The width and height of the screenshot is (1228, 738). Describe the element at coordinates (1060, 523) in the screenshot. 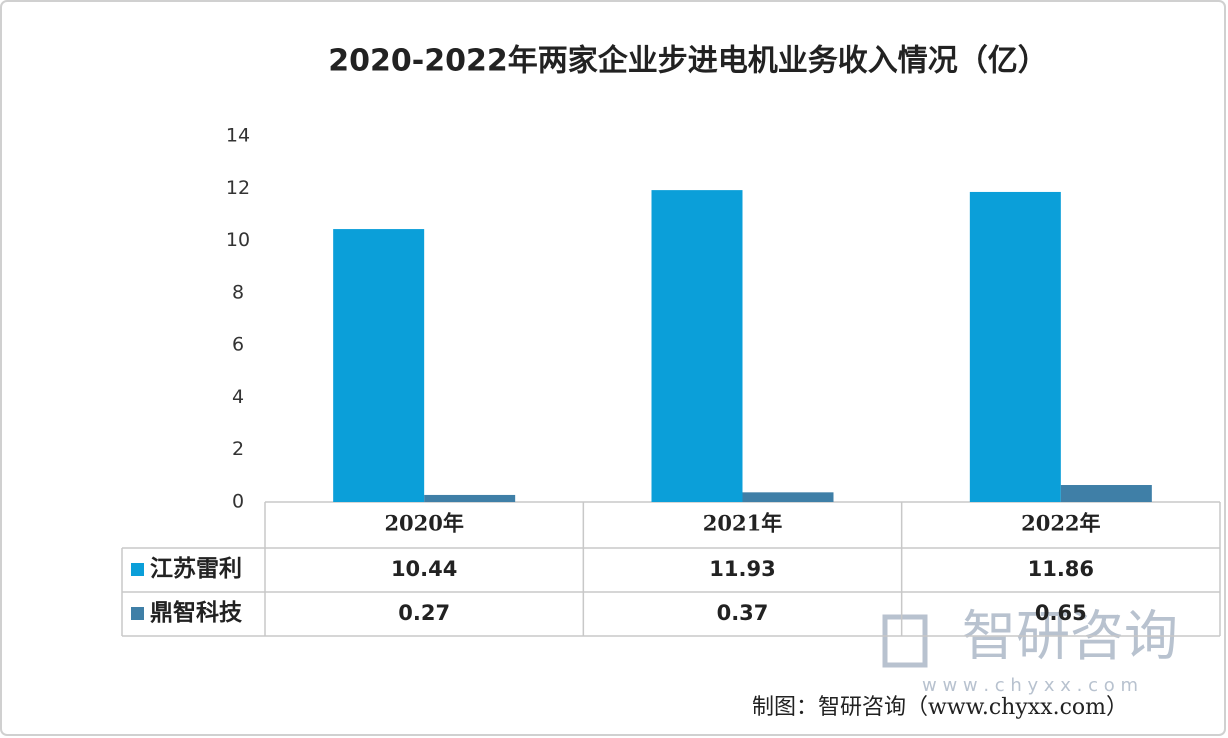

I see `x-tick-label: 2022年` at that location.